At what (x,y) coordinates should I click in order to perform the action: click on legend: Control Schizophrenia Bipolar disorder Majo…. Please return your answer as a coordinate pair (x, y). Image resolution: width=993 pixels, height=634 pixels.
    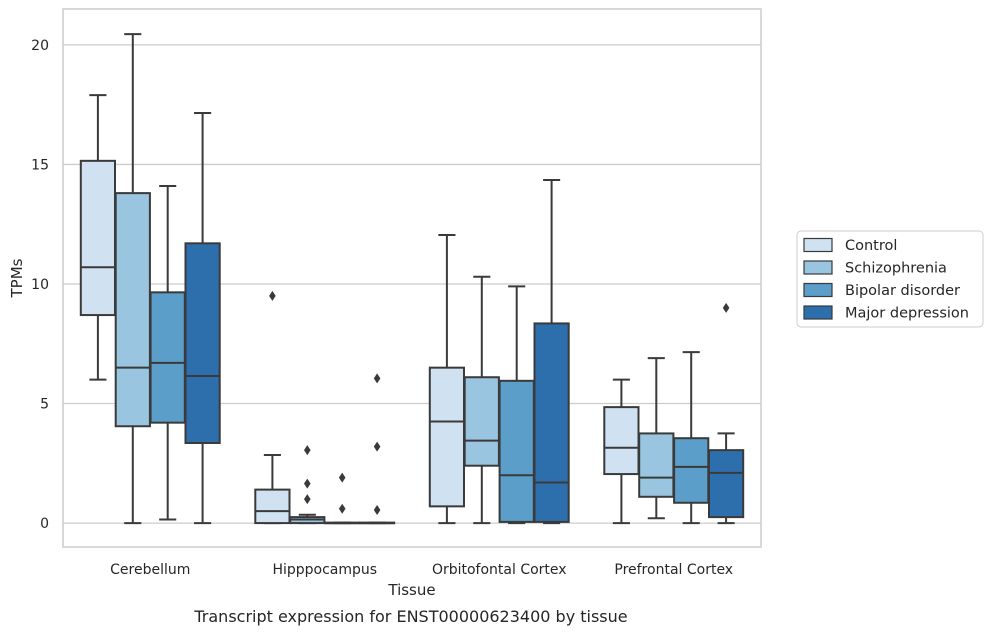
    Looking at the image, I should click on (890, 279).